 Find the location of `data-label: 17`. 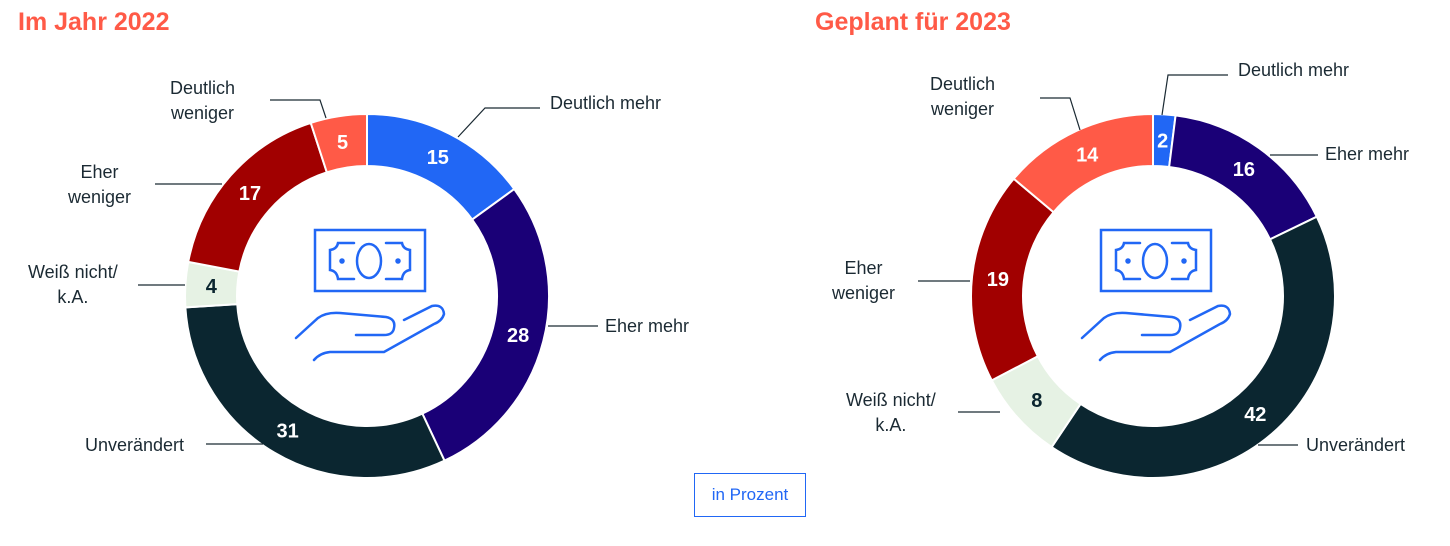

data-label: 17 is located at coordinates (250, 194).